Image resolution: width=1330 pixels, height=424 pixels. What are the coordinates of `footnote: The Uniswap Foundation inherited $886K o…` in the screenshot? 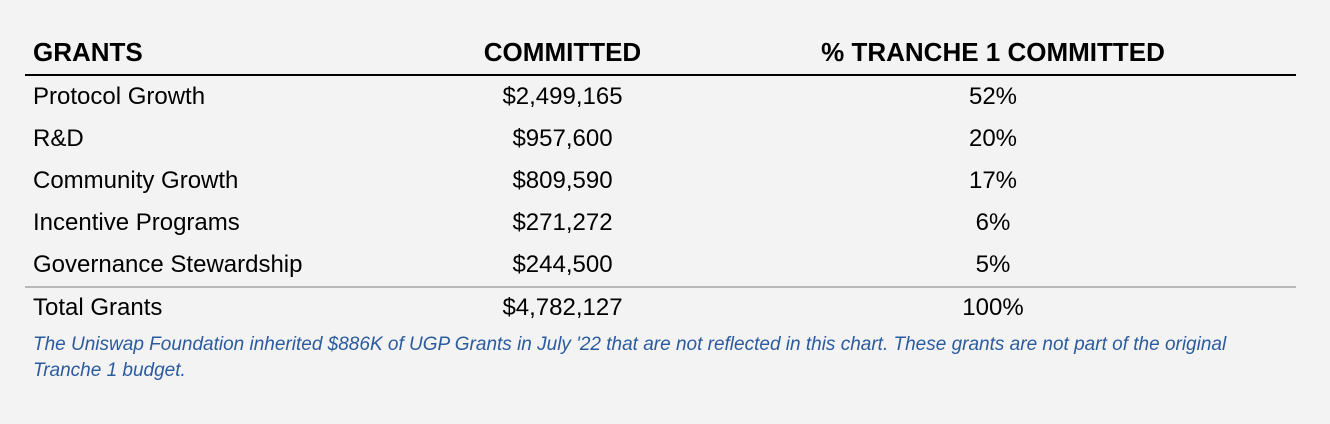 It's located at (630, 357).